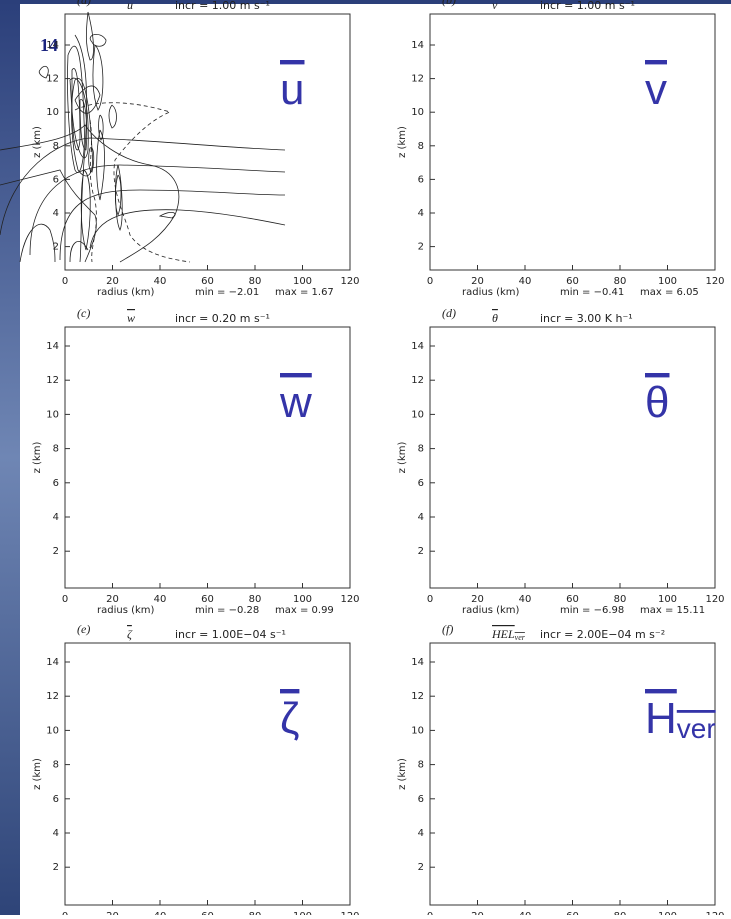  Describe the element at coordinates (84, 3) in the screenshot. I see `panel-letter: (a)` at that location.